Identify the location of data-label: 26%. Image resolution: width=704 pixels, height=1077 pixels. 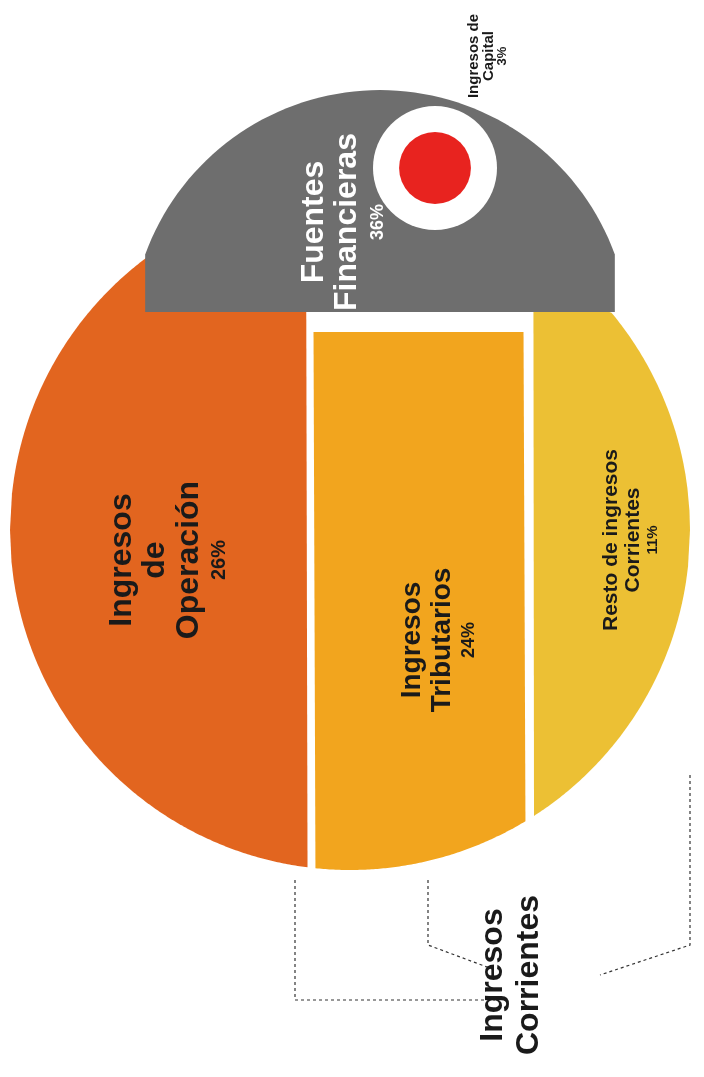
(218, 560).